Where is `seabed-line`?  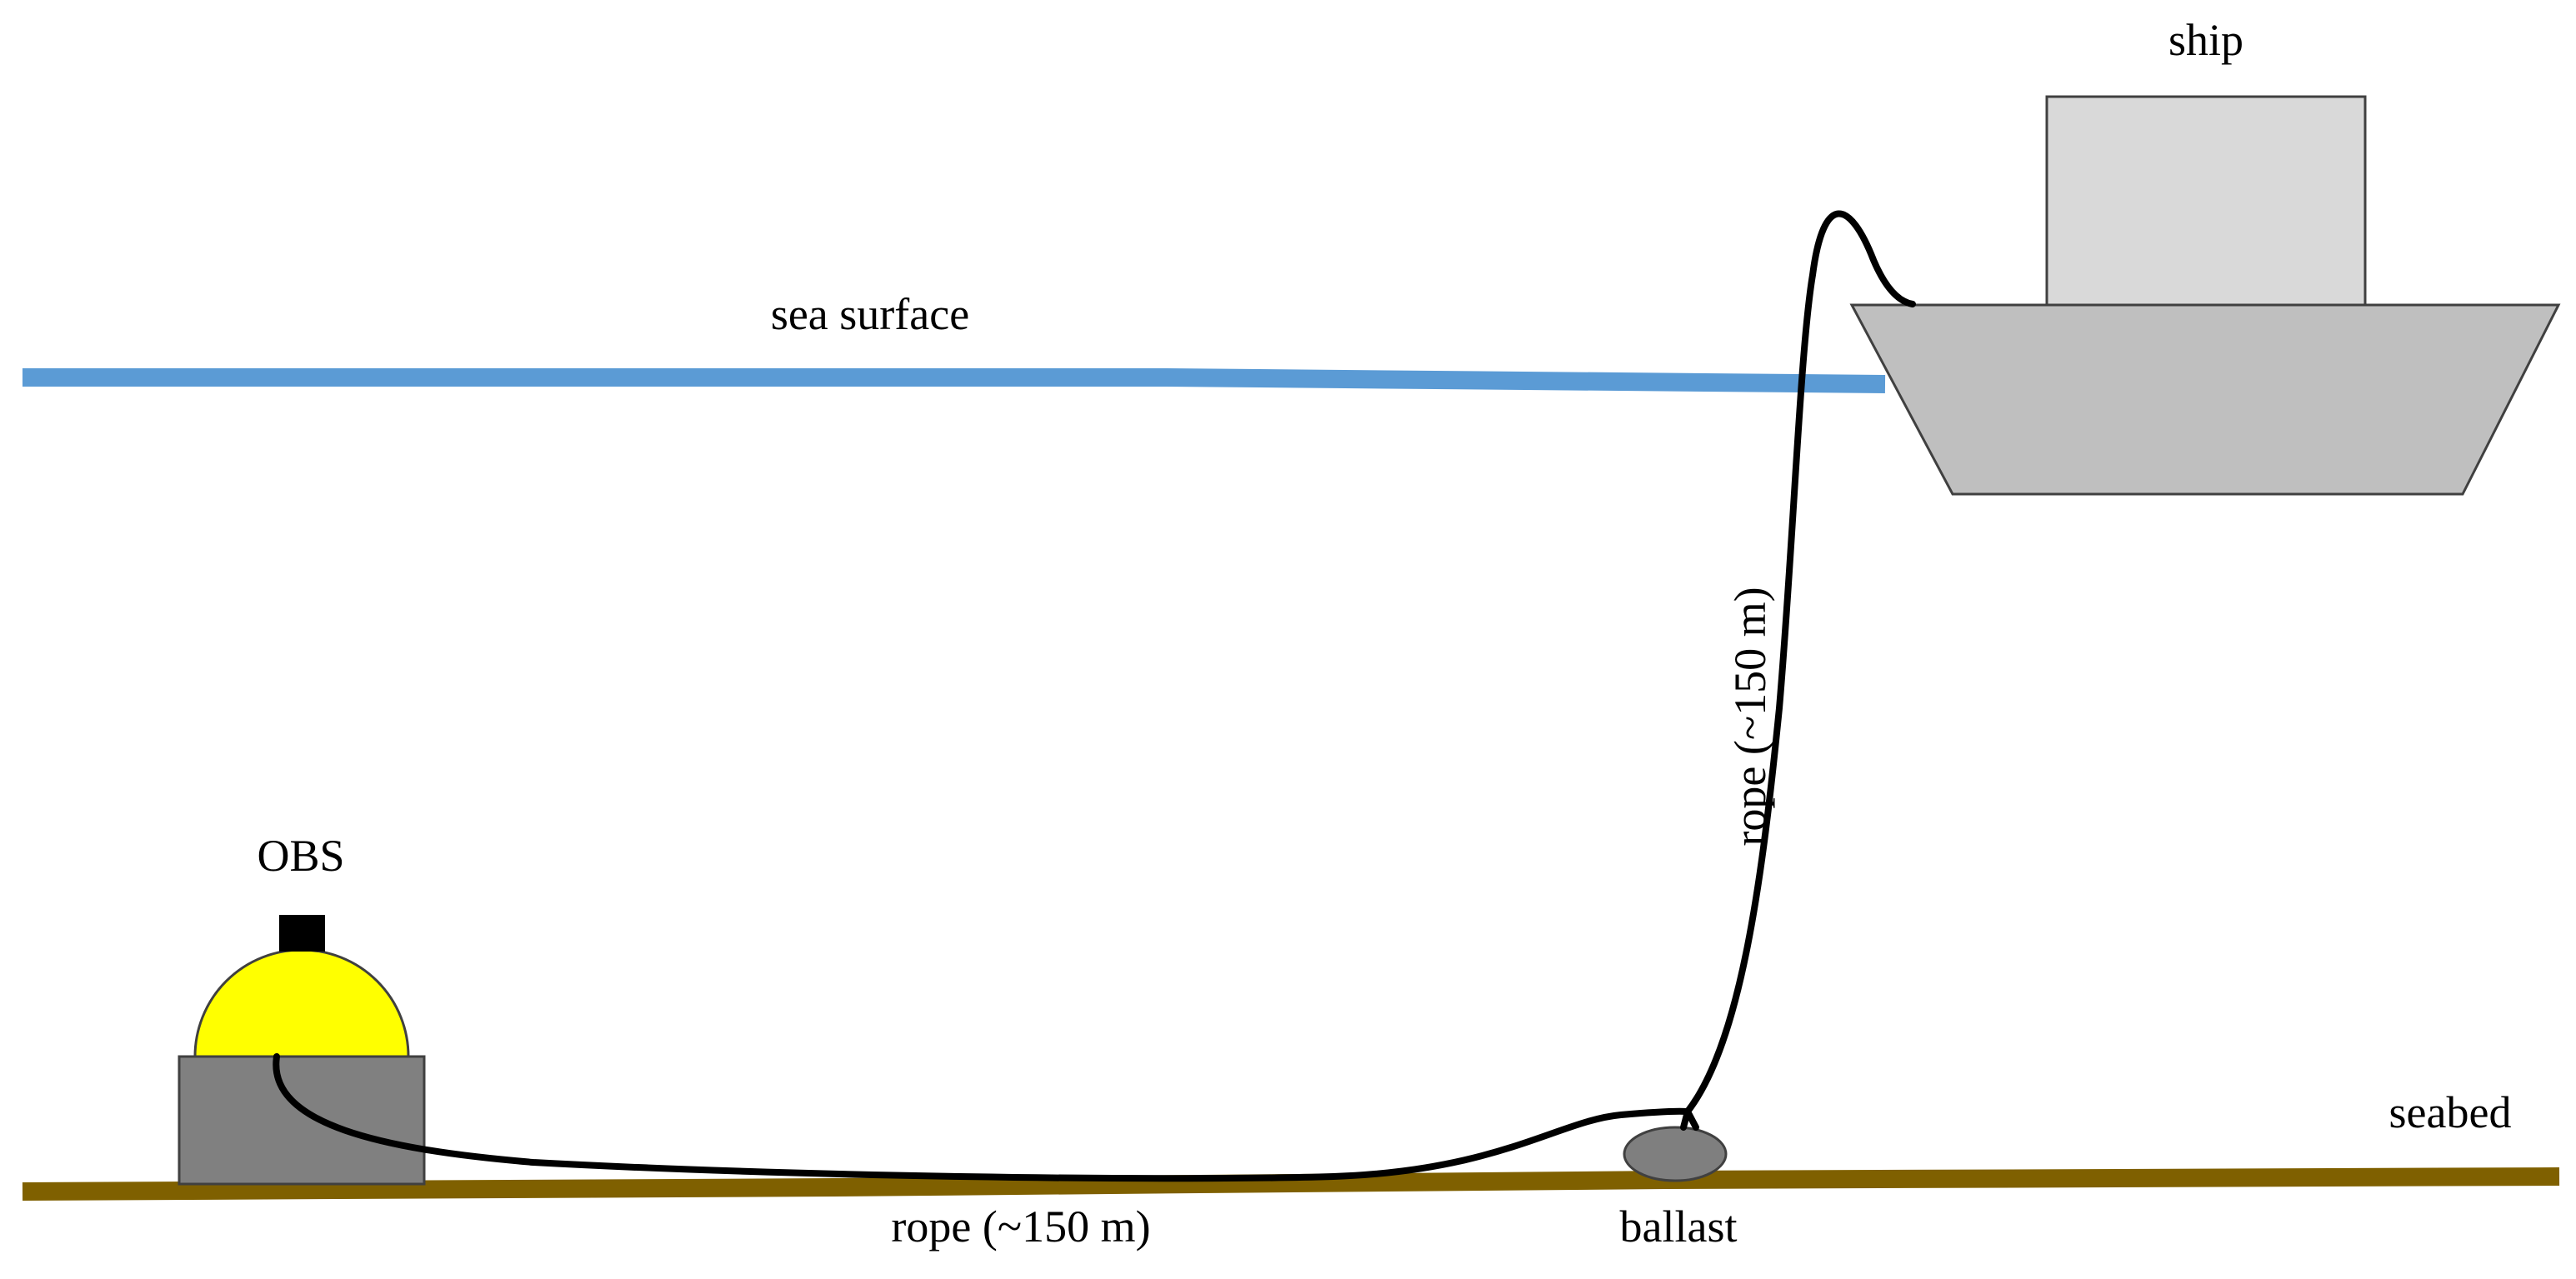 seabed-line is located at coordinates (1291, 1184).